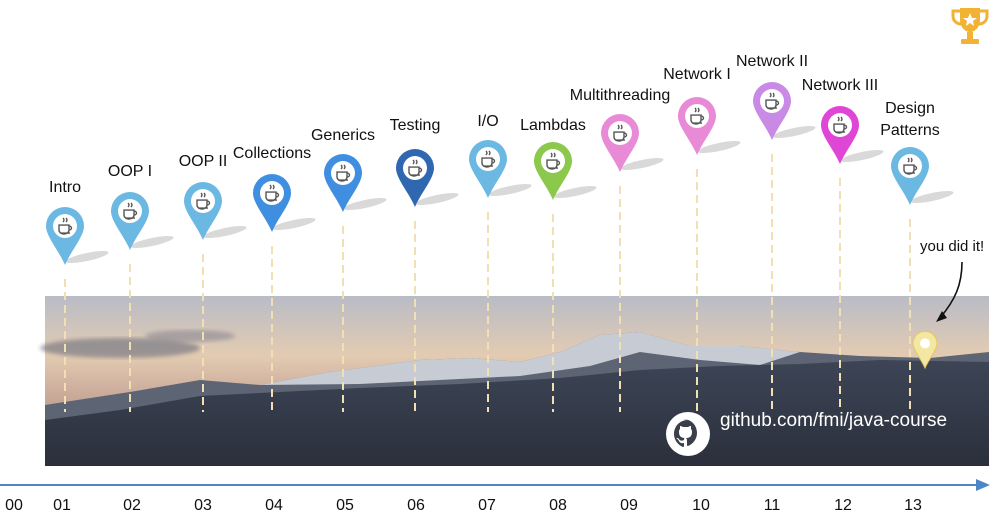 This screenshot has width=1000, height=521. I want to click on milestone-label: I/O, so click(488, 121).